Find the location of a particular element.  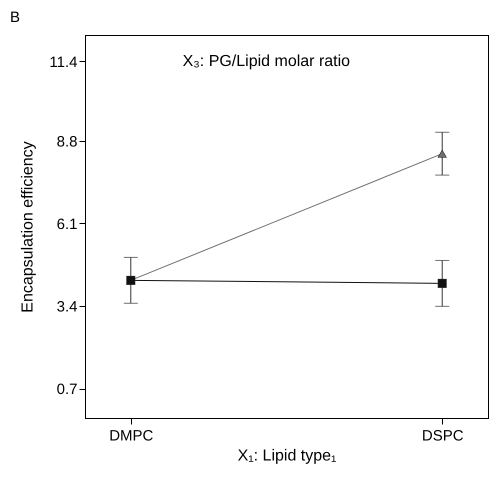

x-tick-label: DSPC is located at coordinates (443, 436).